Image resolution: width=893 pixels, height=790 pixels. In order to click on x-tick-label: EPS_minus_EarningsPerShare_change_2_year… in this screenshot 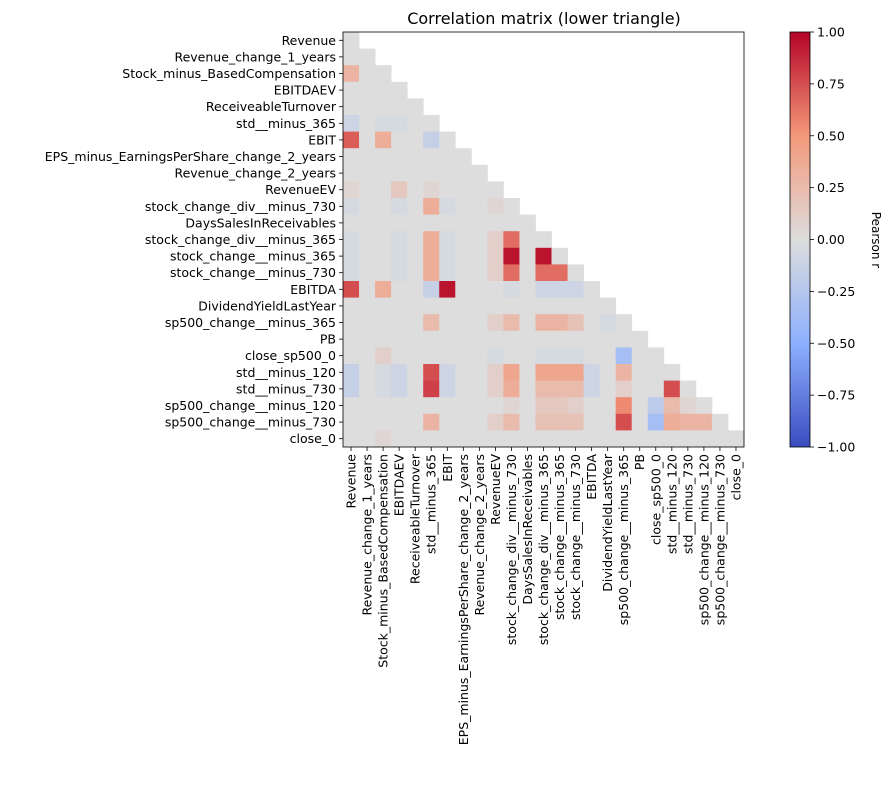, I will do `click(463, 599)`.